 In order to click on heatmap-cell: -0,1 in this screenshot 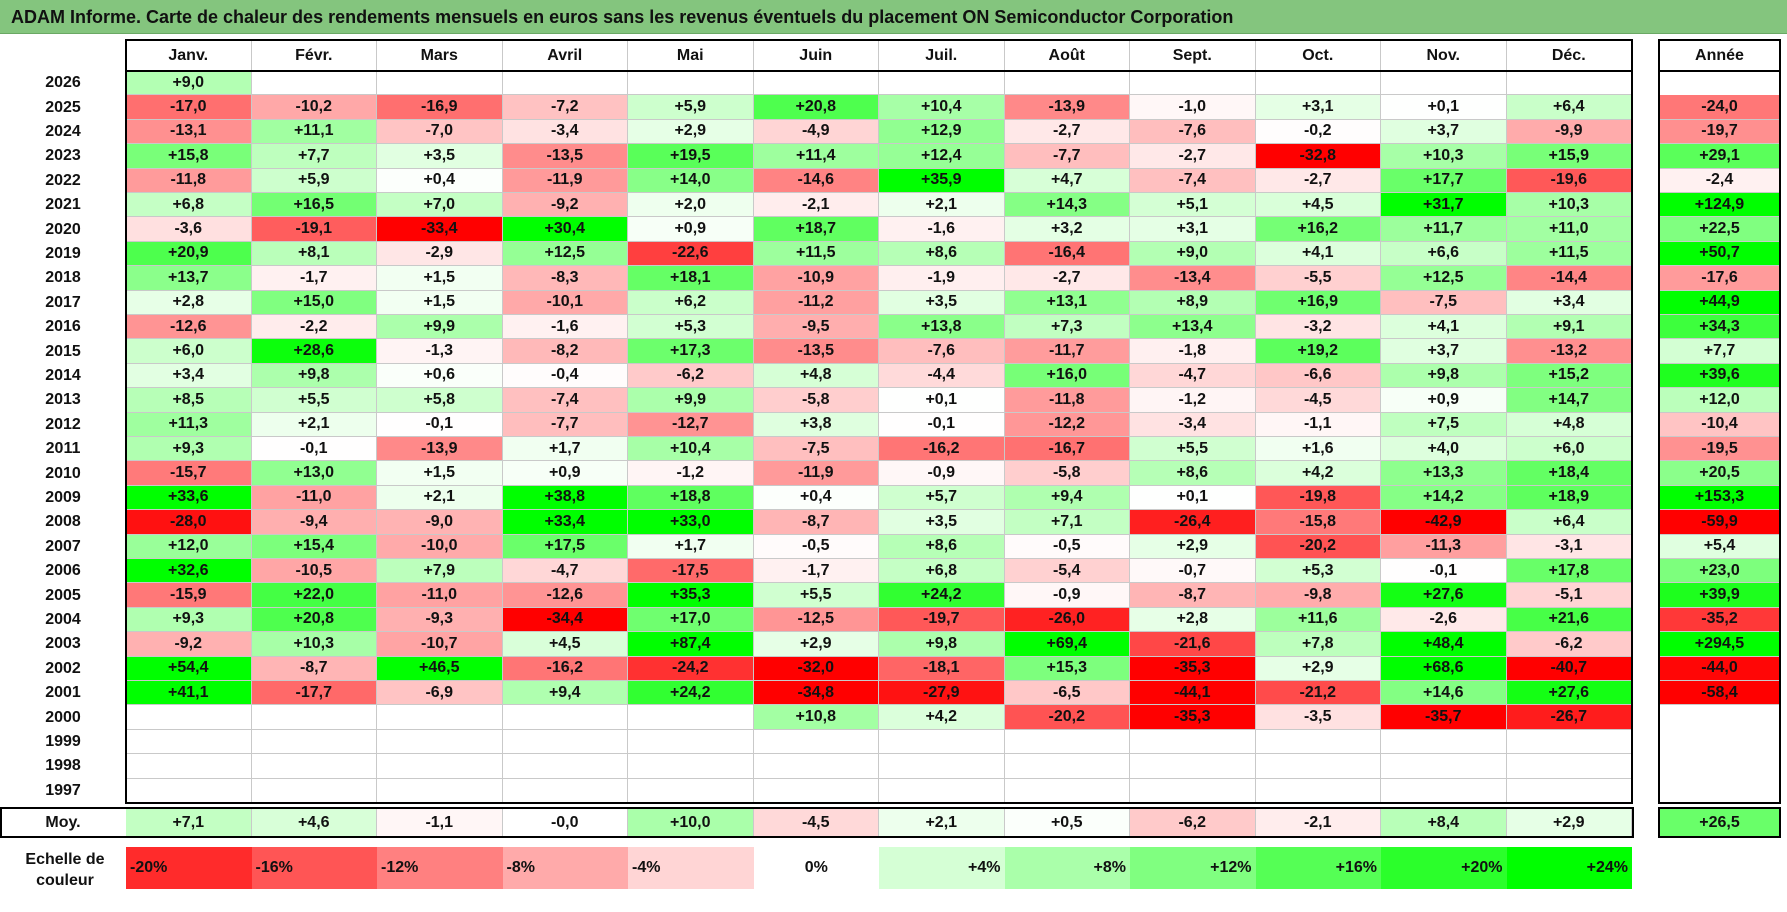, I will do `click(440, 424)`.